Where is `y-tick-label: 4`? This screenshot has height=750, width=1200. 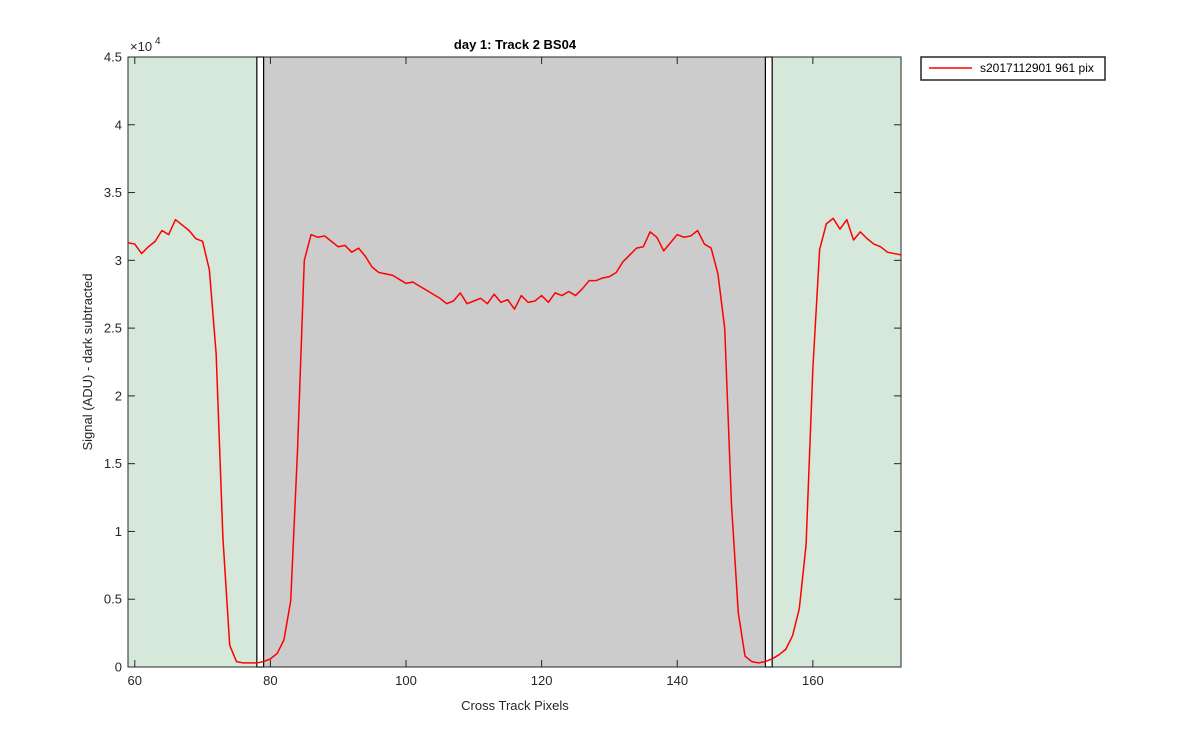
y-tick-label: 4 is located at coordinates (118, 124).